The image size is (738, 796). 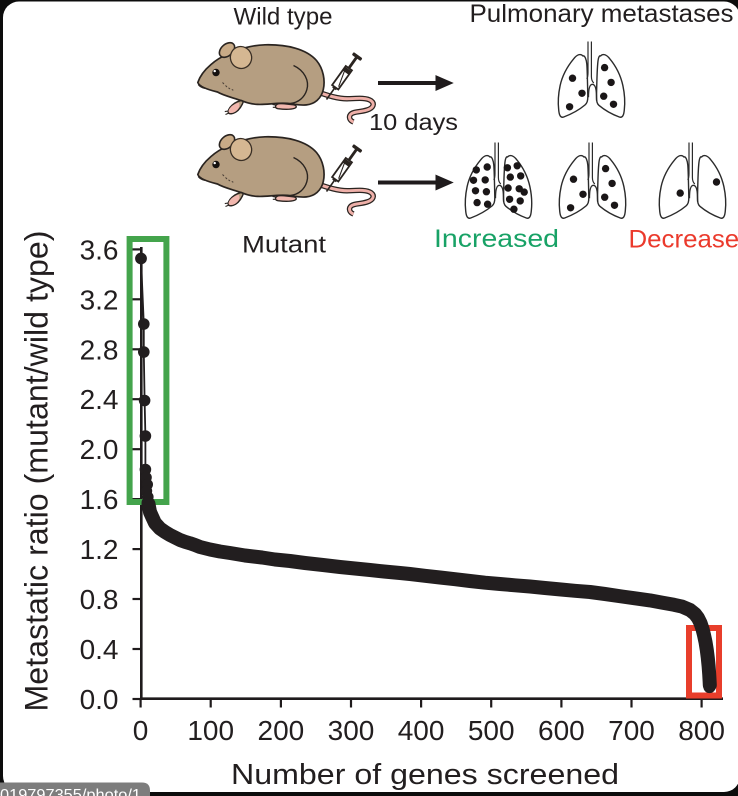 I want to click on svg-text: 0.8, so click(x=99, y=599).